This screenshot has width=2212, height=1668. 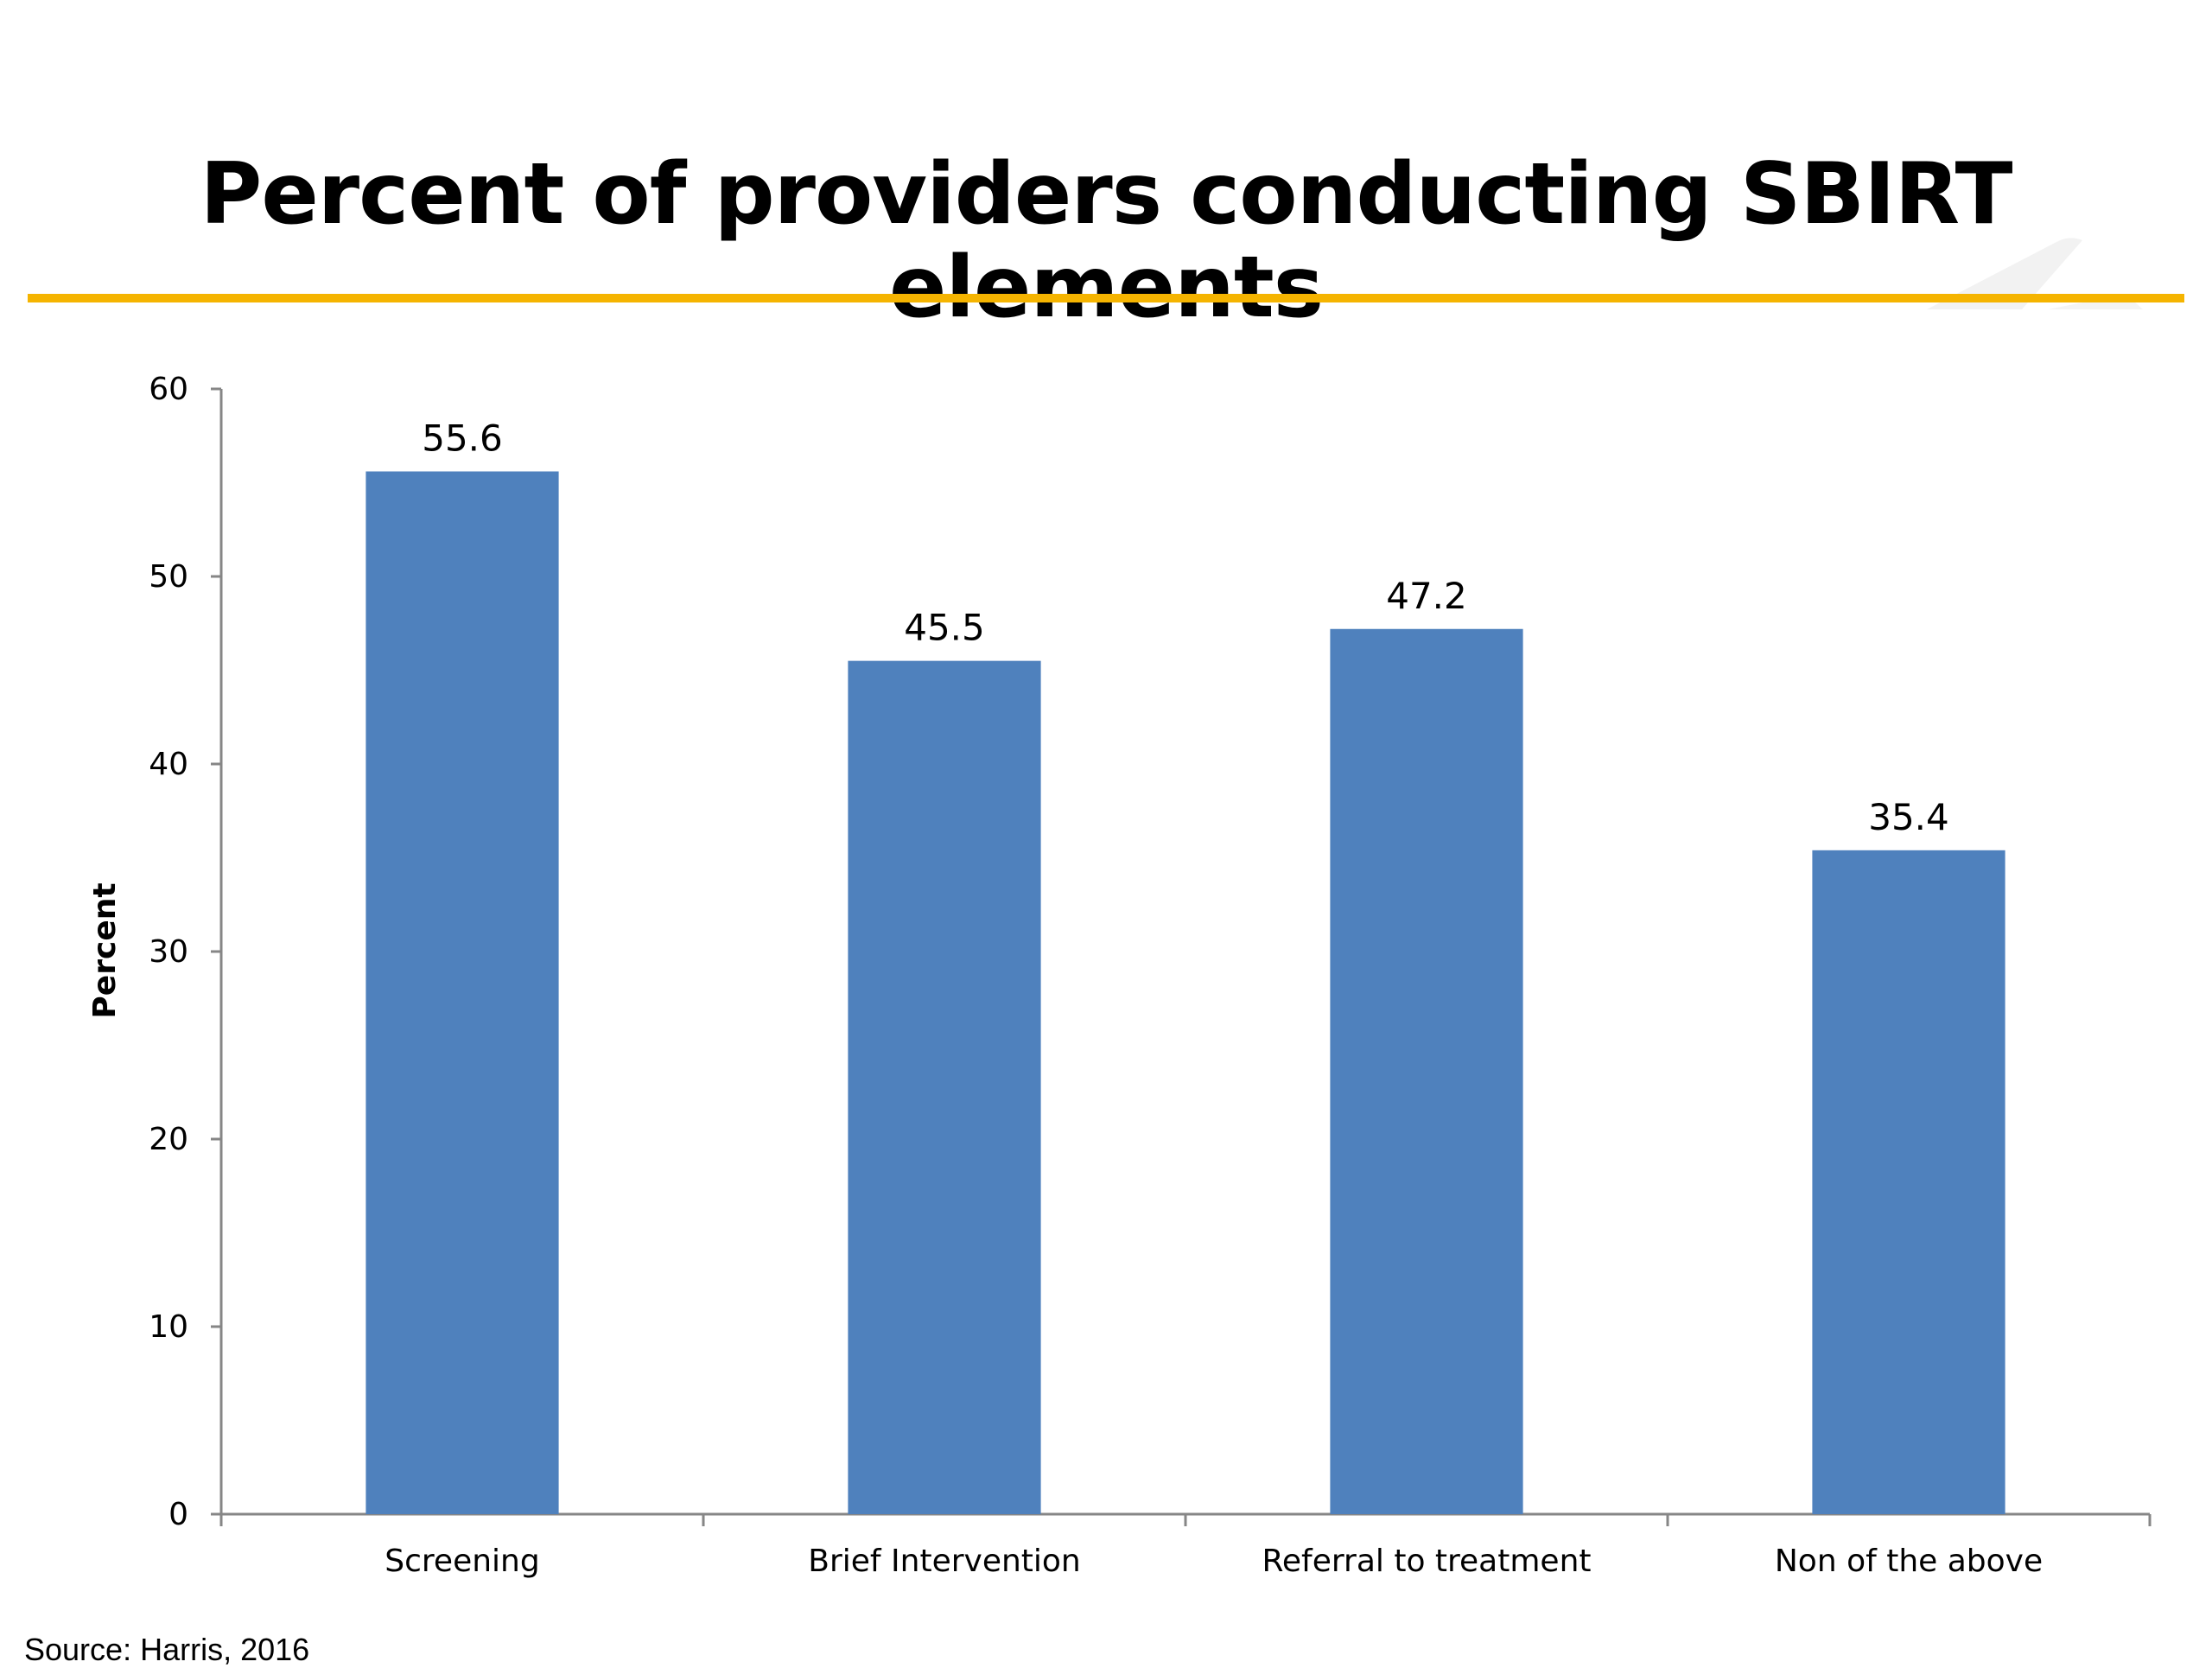 What do you see at coordinates (462, 438) in the screenshot?
I see `data-label: 55.6` at bounding box center [462, 438].